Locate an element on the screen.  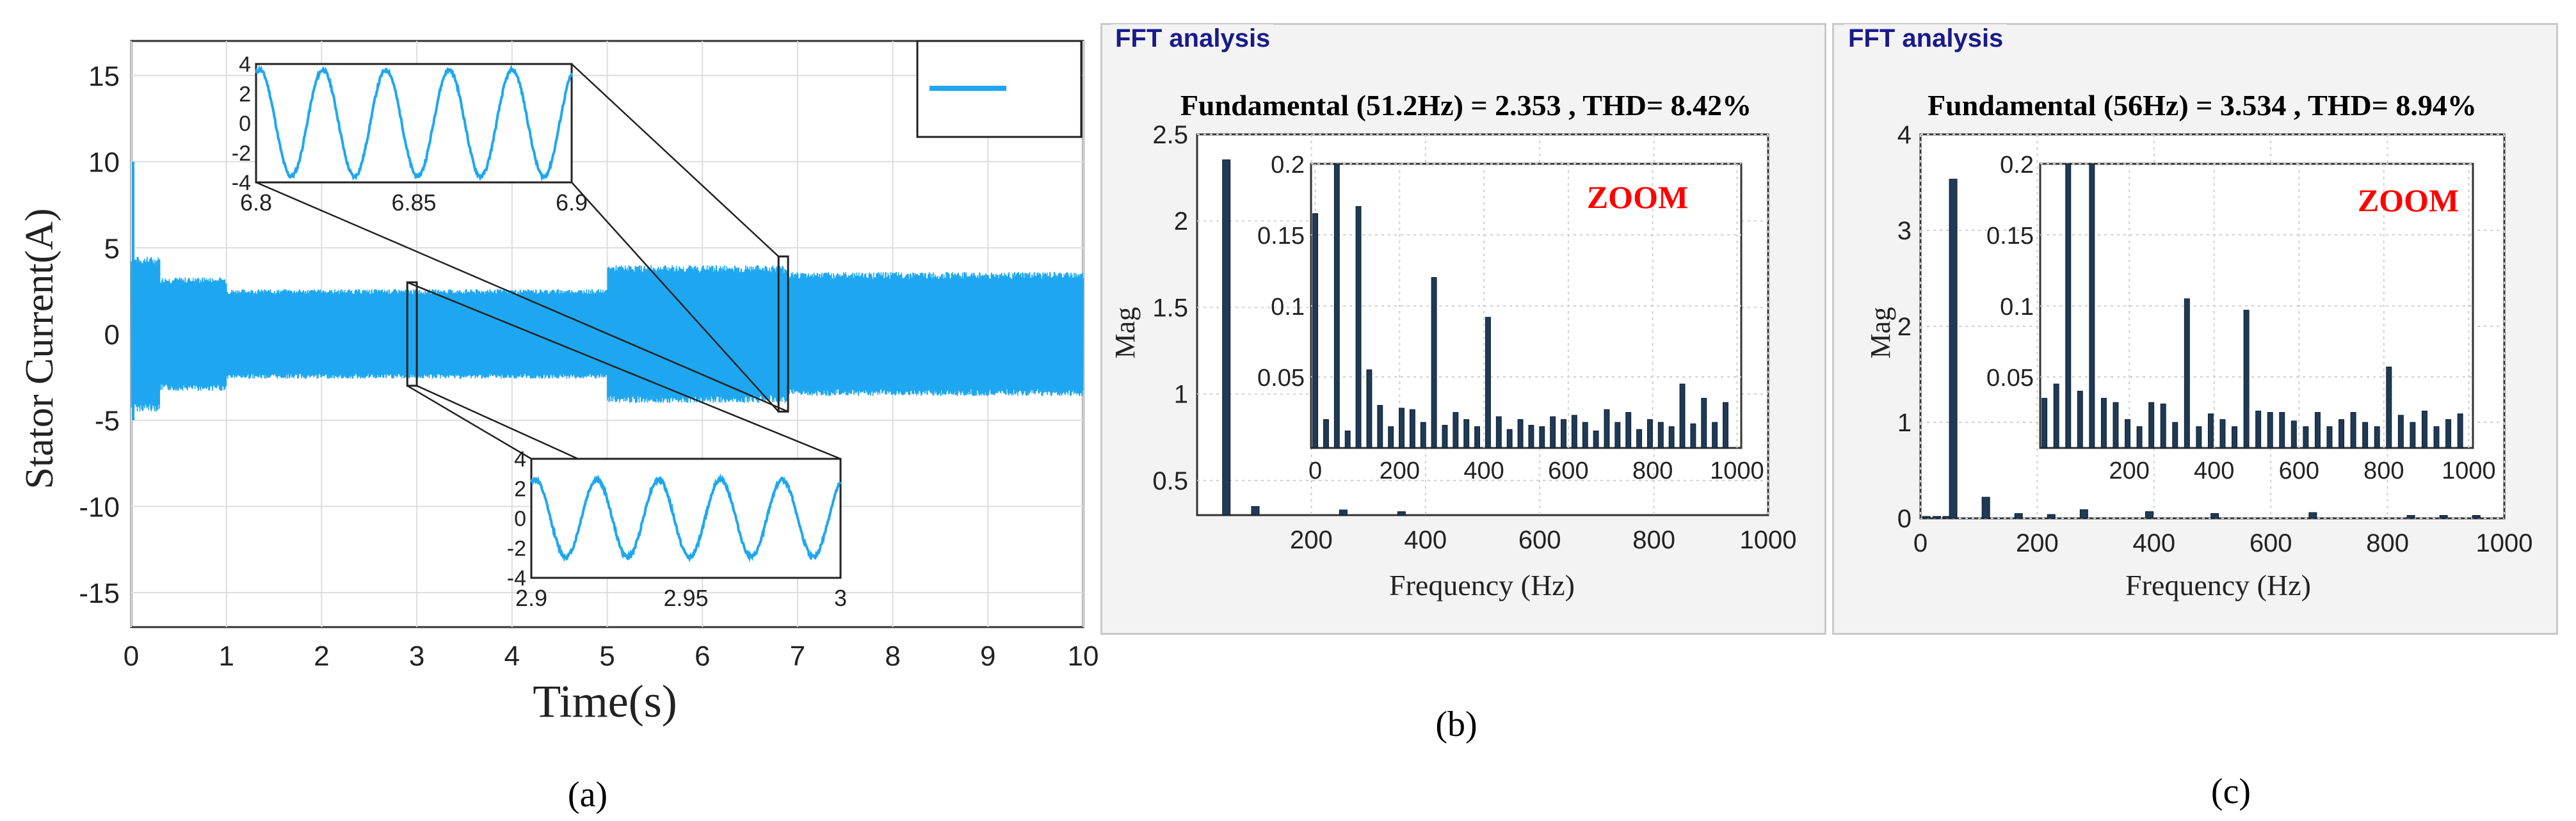
c-inset-ytick-label: 0.15 is located at coordinates (2010, 236).